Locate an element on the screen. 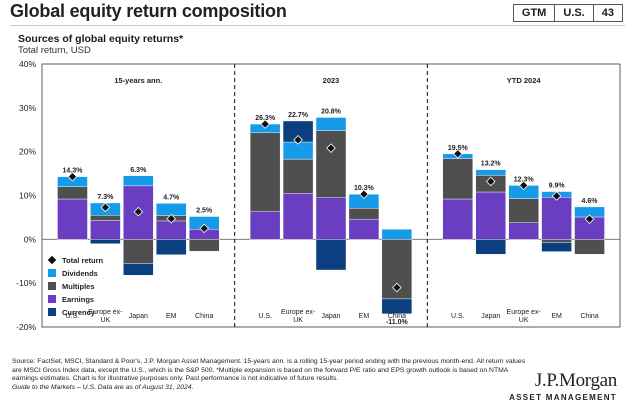 Image resolution: width=633 pixels, height=411 pixels. total-return-label: 10.3% is located at coordinates (364, 188).